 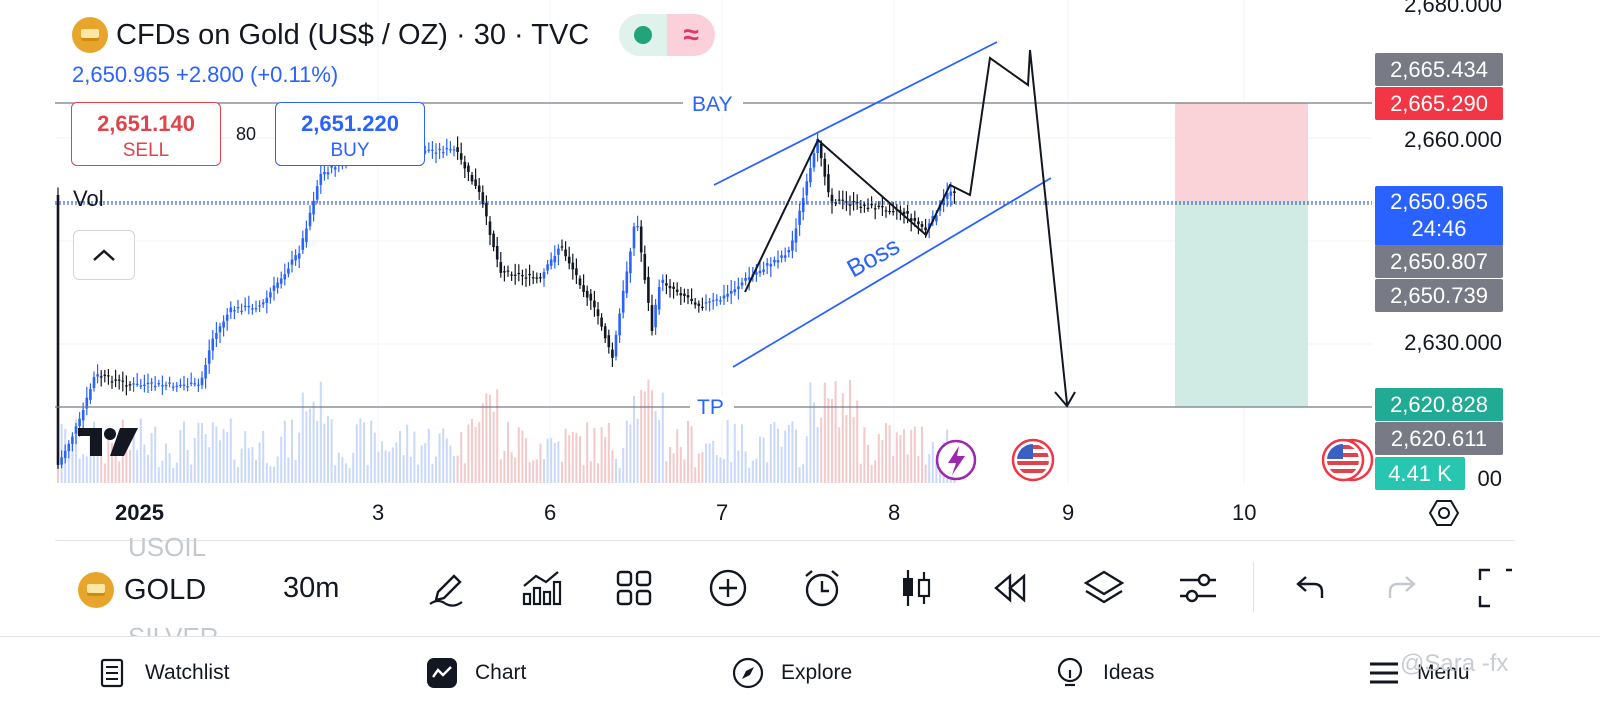 What do you see at coordinates (353, 34) in the screenshot?
I see `symbol-title: CFDs on Gold (US$ / OZ) · 30 · TVC` at bounding box center [353, 34].